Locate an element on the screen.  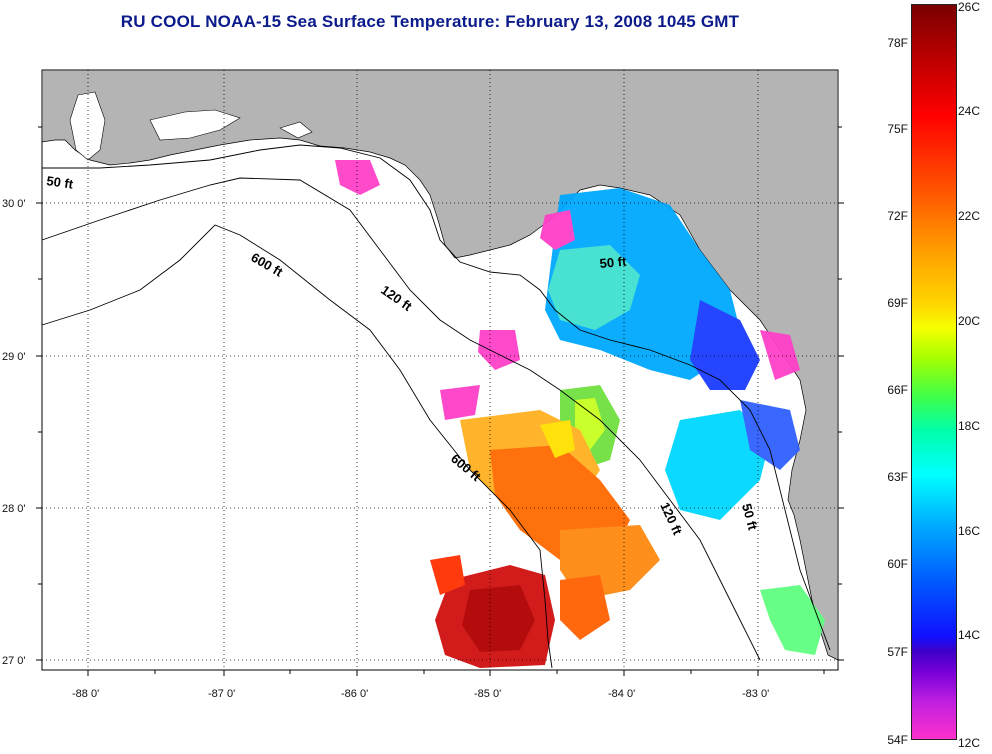
colorbar-c-16: 16C is located at coordinates (969, 531).